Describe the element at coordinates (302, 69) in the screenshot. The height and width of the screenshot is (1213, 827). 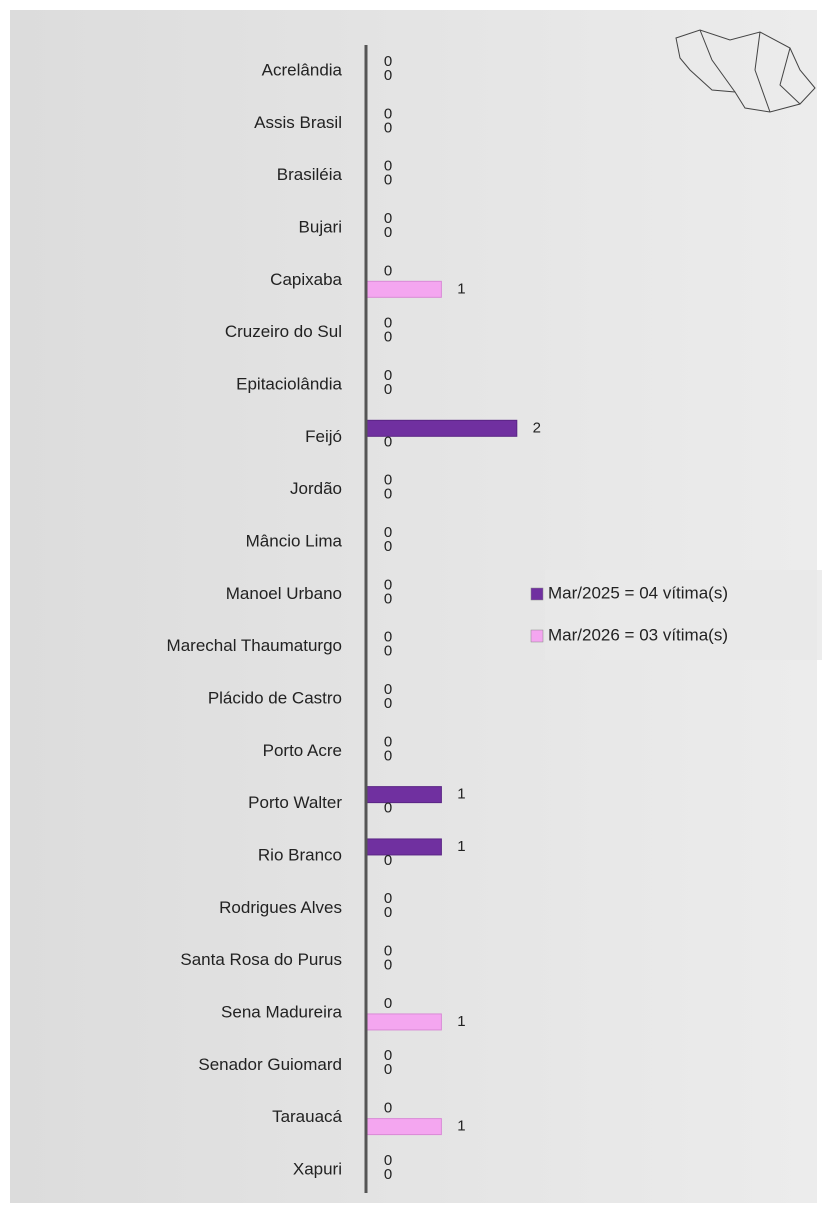
I see `category-label: Acrelândia` at that location.